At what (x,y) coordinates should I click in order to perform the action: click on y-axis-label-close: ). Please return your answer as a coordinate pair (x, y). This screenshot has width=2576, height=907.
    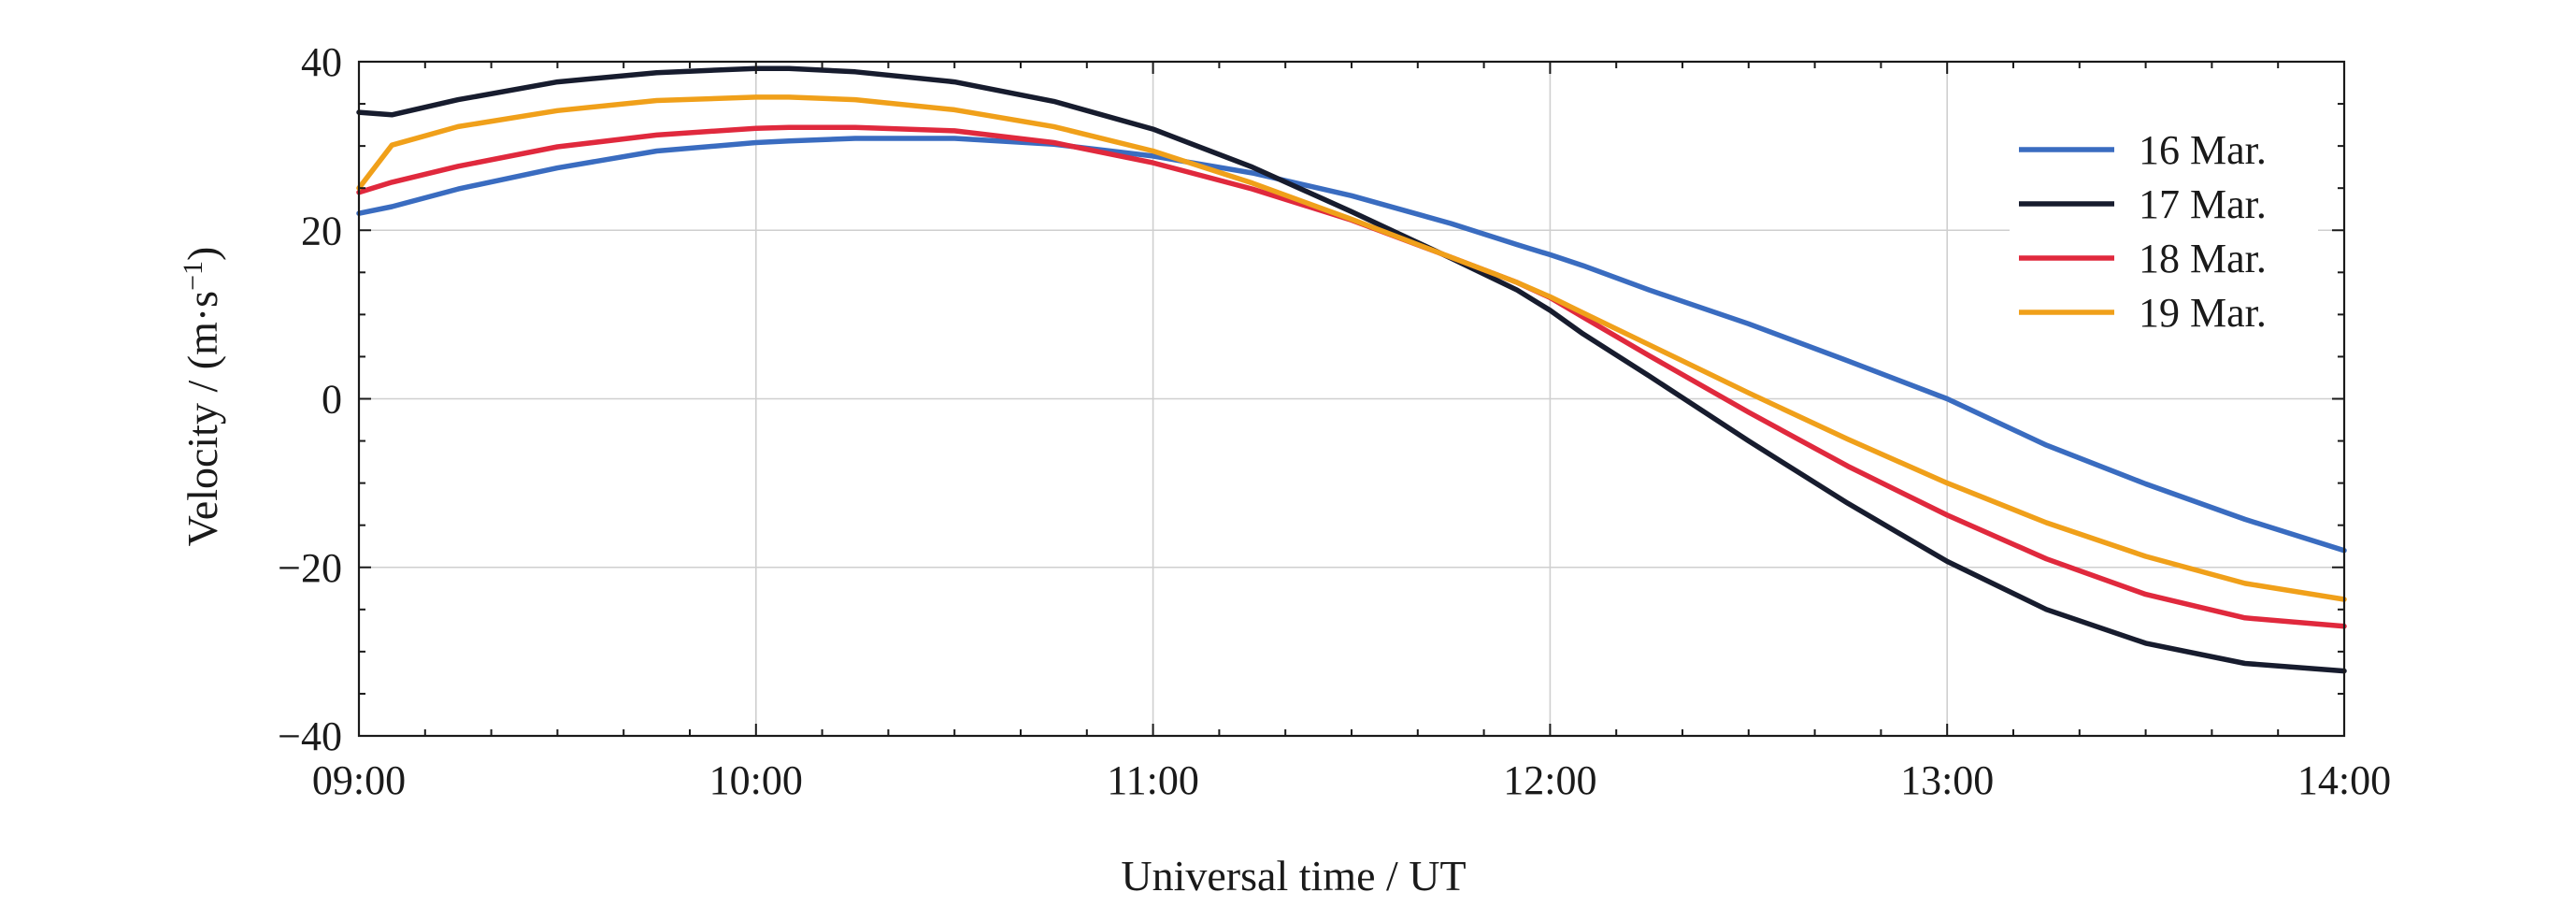
    Looking at the image, I should click on (202, 254).